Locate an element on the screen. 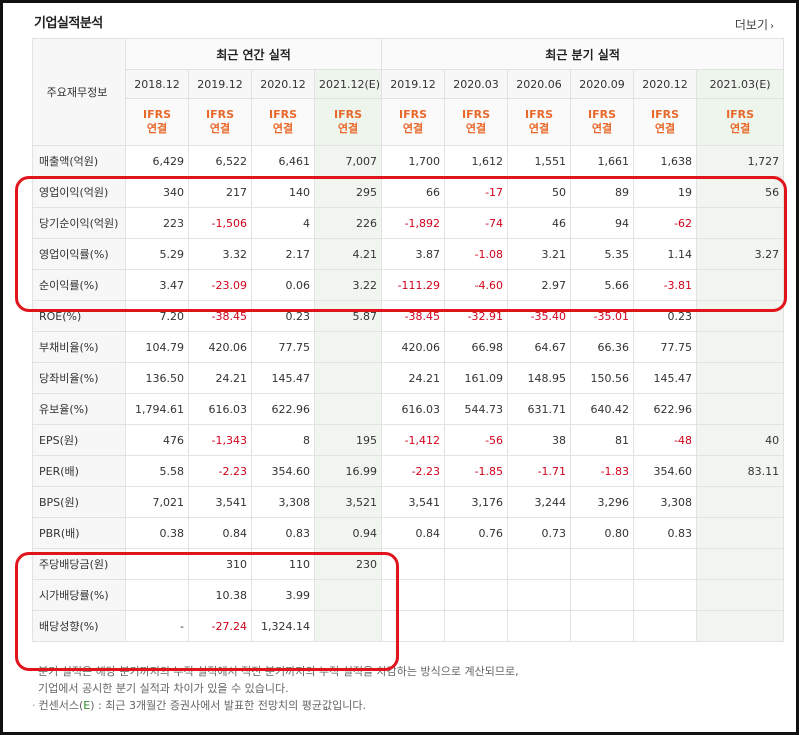 The height and width of the screenshot is (735, 799). table-cell: 1,551 is located at coordinates (539, 161).